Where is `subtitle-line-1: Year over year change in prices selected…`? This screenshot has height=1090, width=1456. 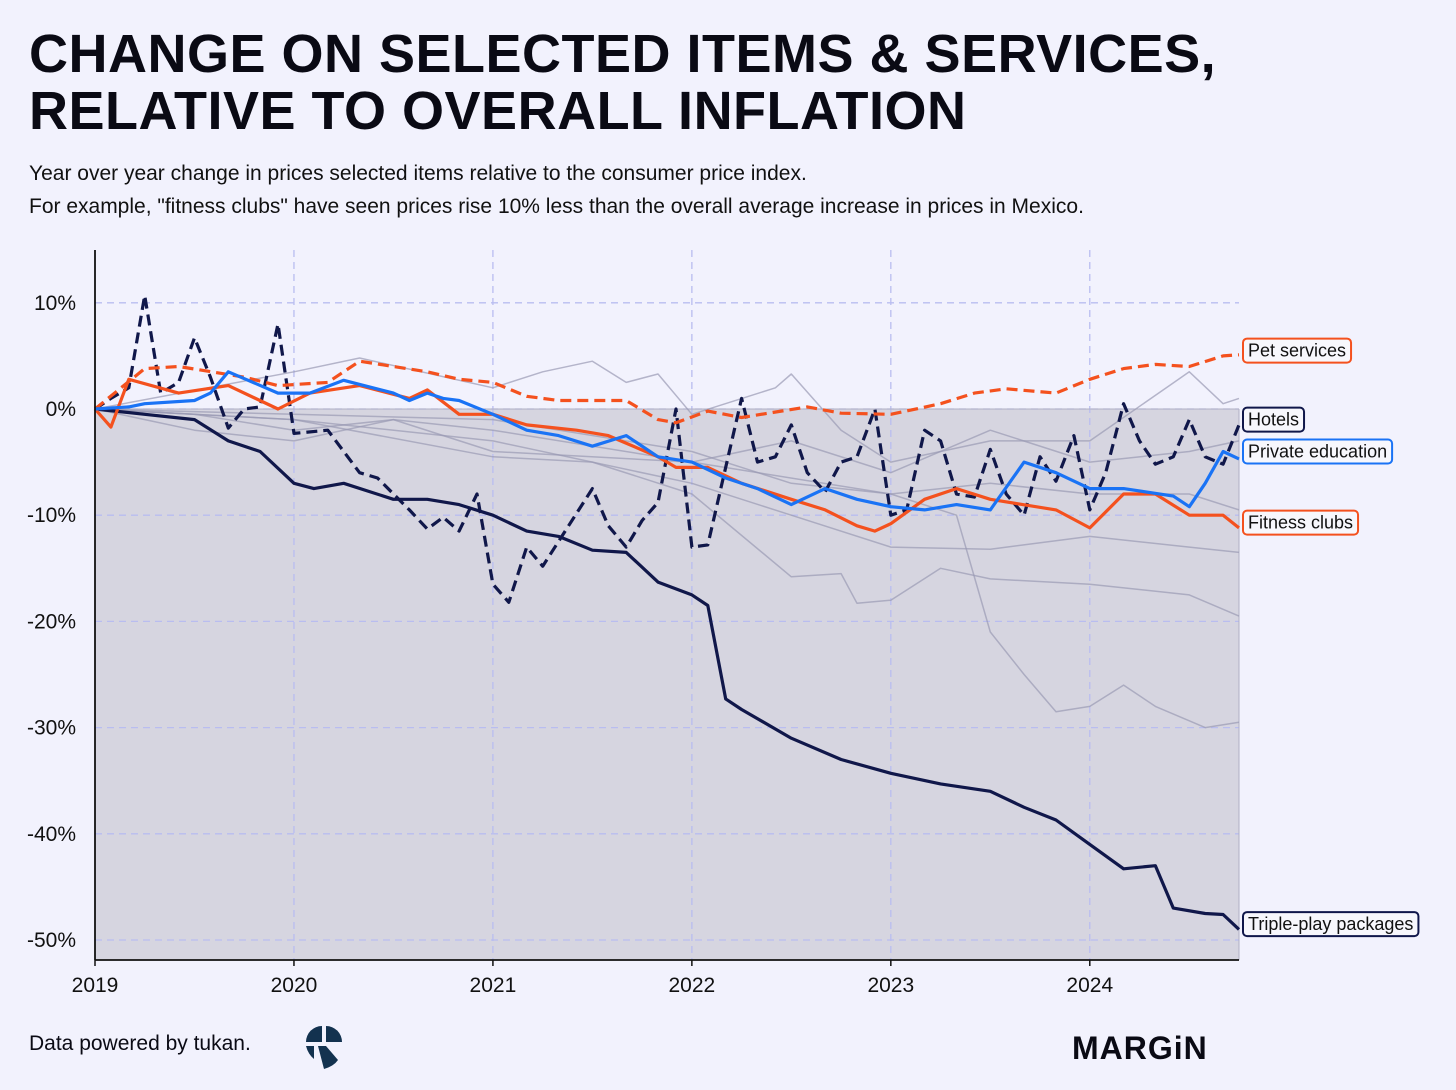
subtitle-line-1: Year over year change in prices selected… is located at coordinates (418, 173).